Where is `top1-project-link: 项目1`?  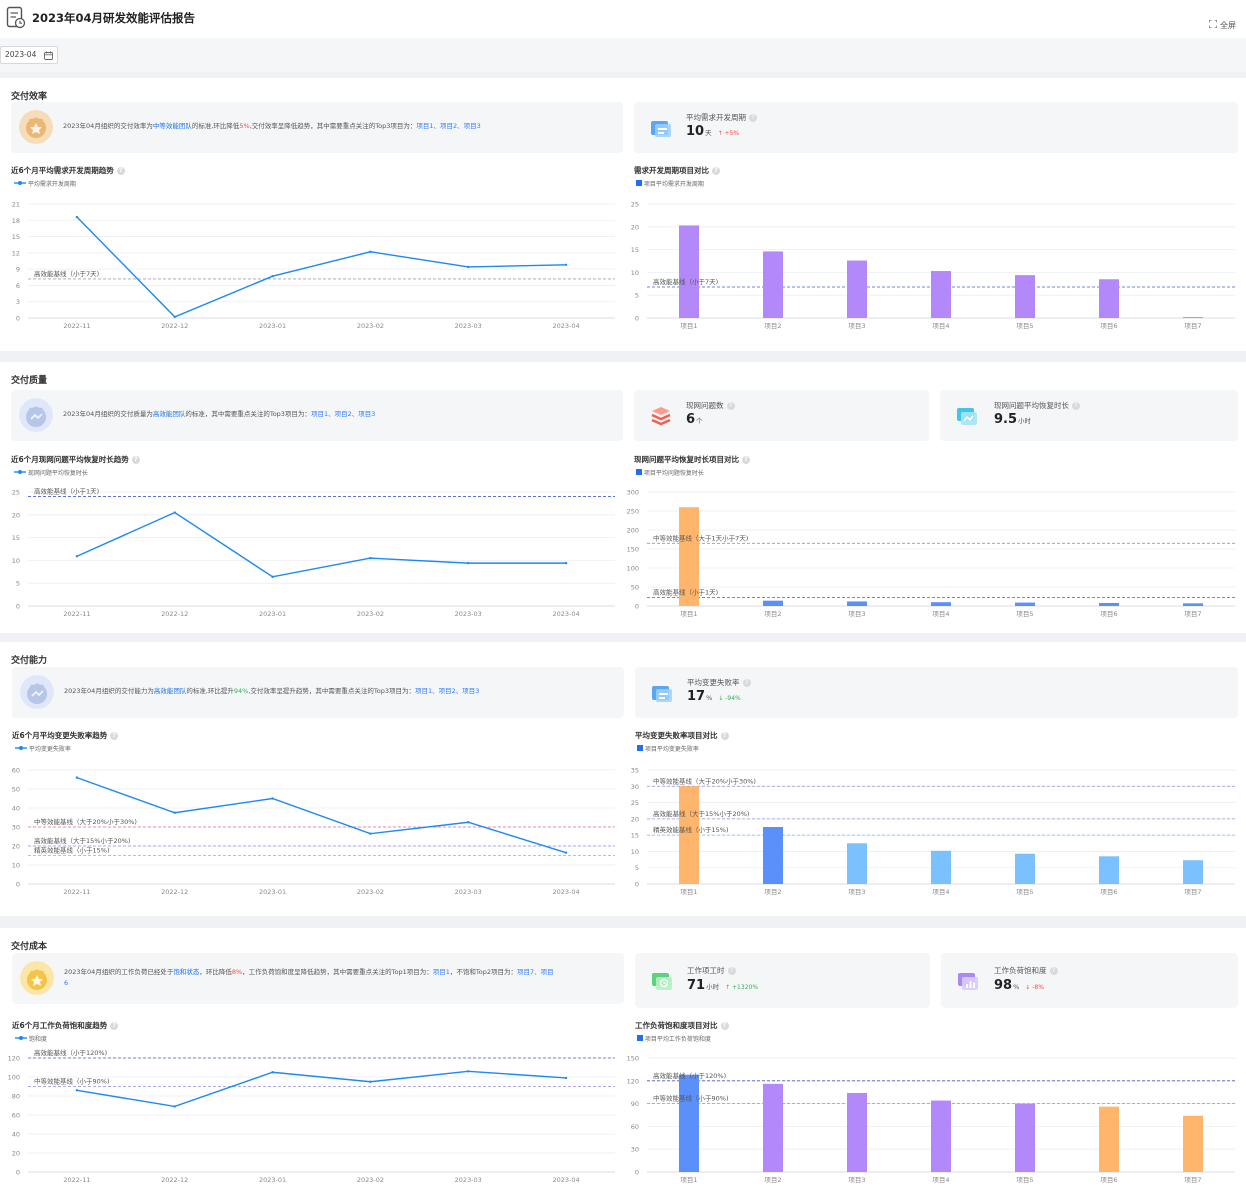 top1-project-link: 项目1 is located at coordinates (441, 972).